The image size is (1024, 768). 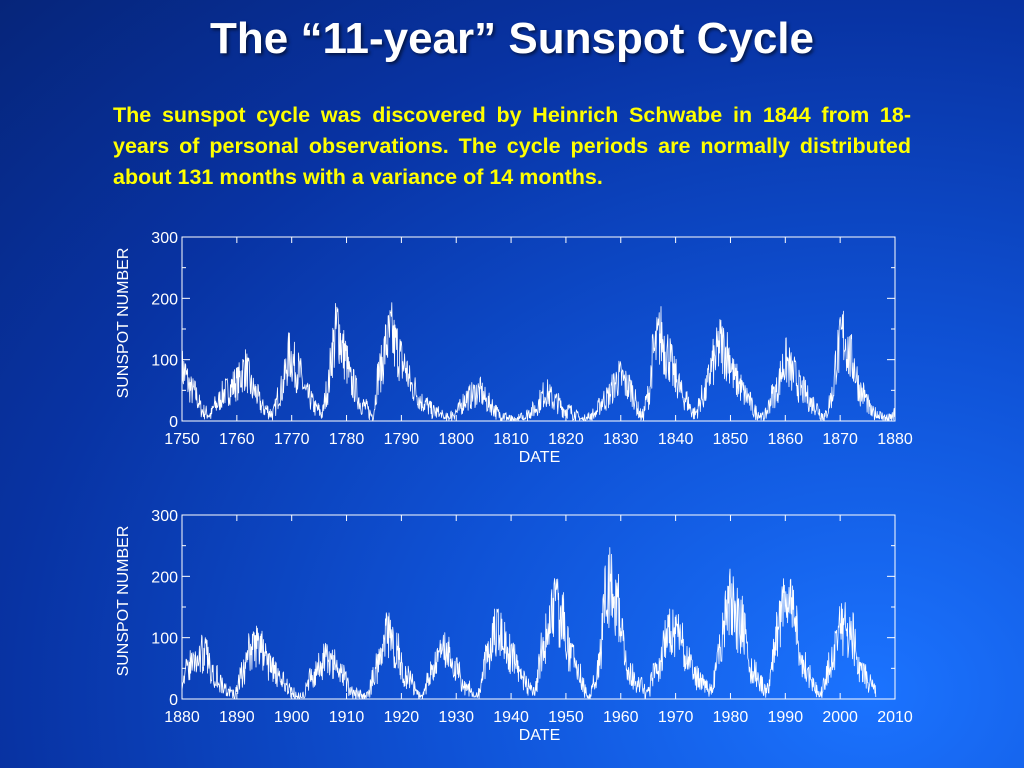 I want to click on x-tick-label: 1970, so click(x=676, y=717).